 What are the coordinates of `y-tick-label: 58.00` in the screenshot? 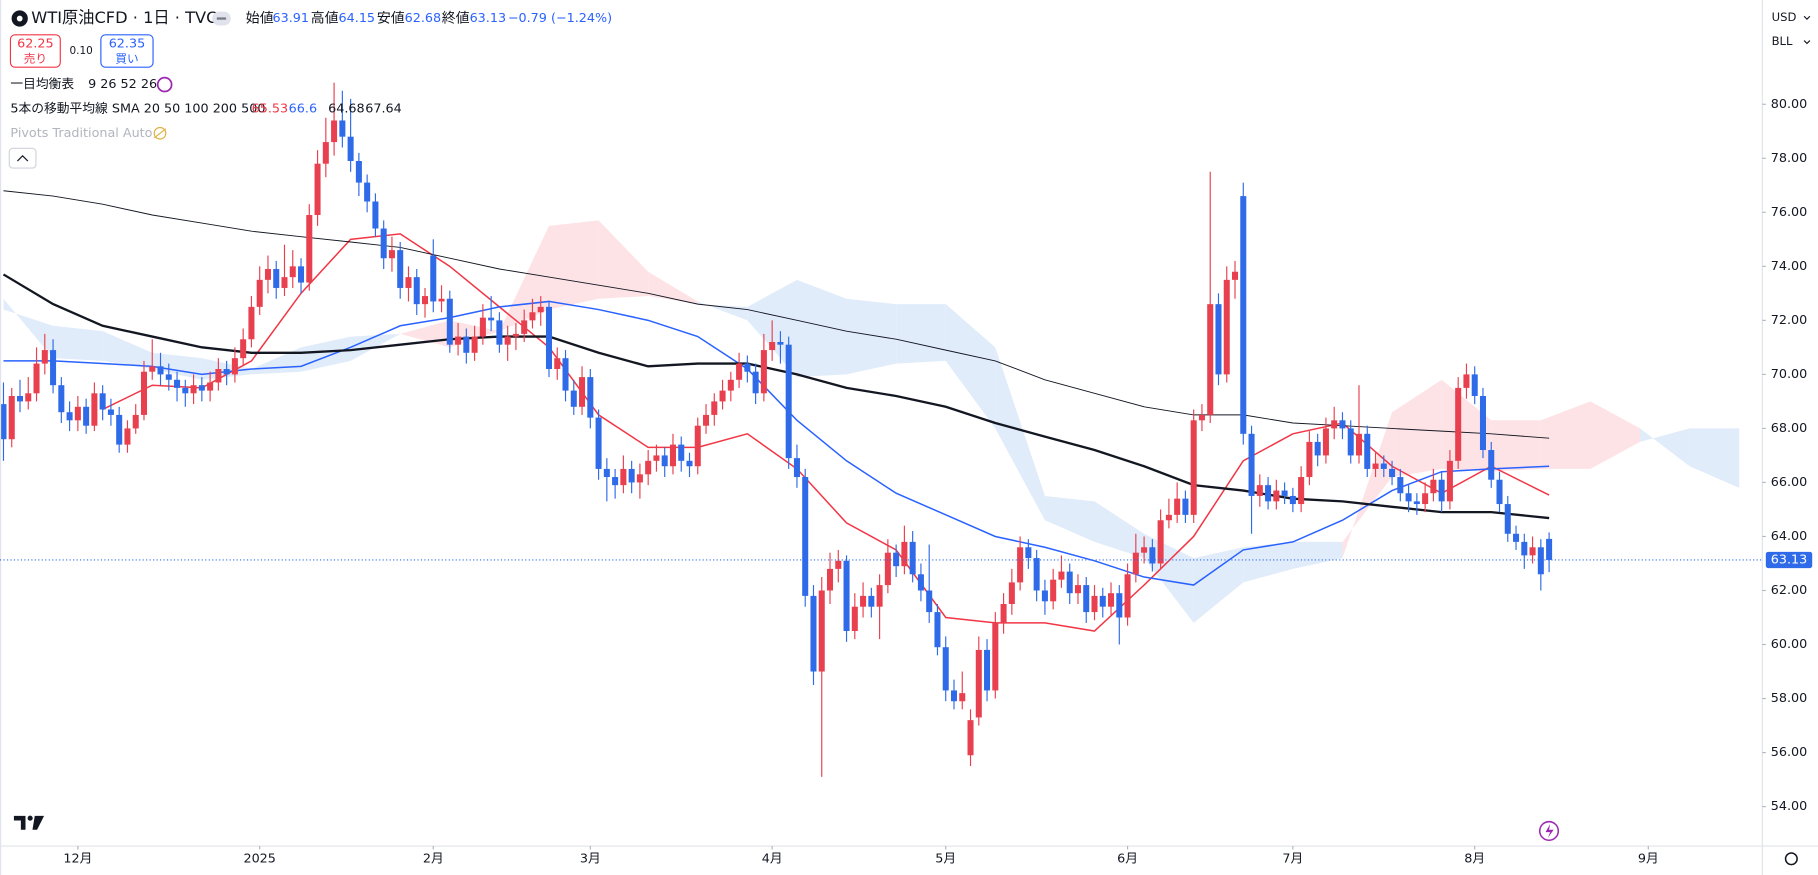 It's located at (1789, 698).